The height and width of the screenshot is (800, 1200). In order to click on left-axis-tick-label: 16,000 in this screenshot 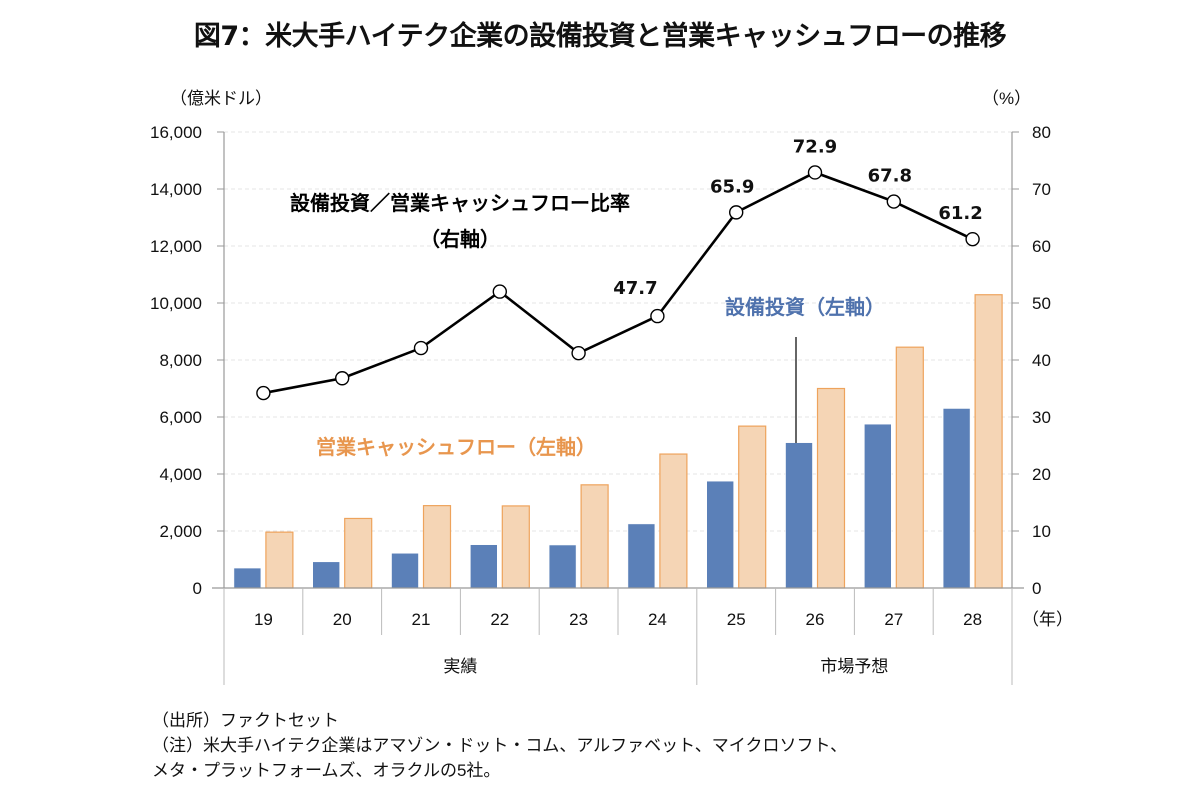, I will do `click(176, 132)`.